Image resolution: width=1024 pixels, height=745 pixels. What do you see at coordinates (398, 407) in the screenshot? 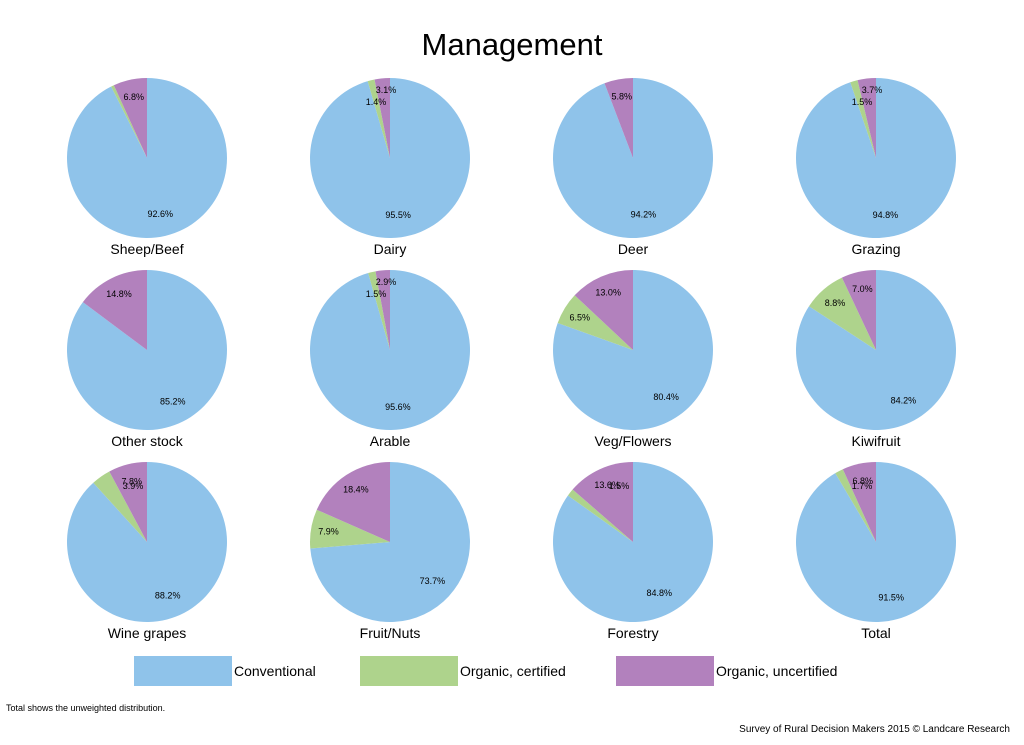
I see `slice-label-arable-conventional: 95.6%` at bounding box center [398, 407].